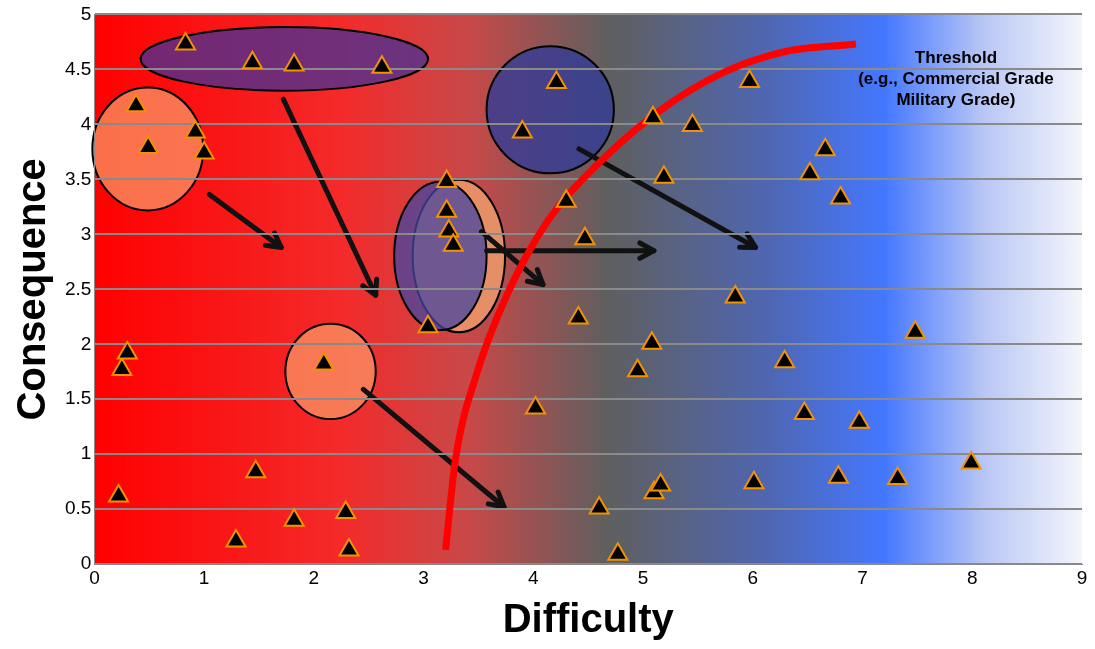 This screenshot has width=1095, height=649. What do you see at coordinates (86, 233) in the screenshot?
I see `y-tick-label: 3` at bounding box center [86, 233].